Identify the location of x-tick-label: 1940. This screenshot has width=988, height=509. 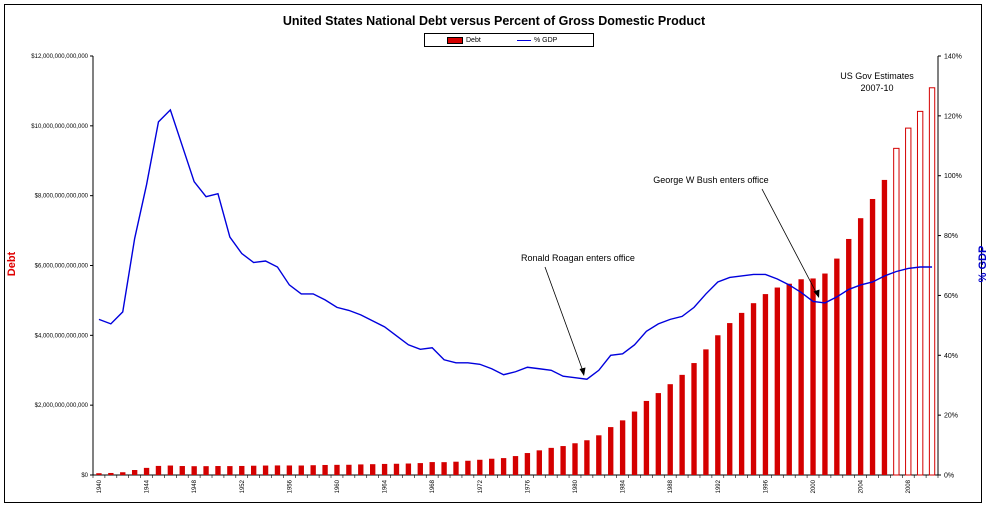
(100, 486).